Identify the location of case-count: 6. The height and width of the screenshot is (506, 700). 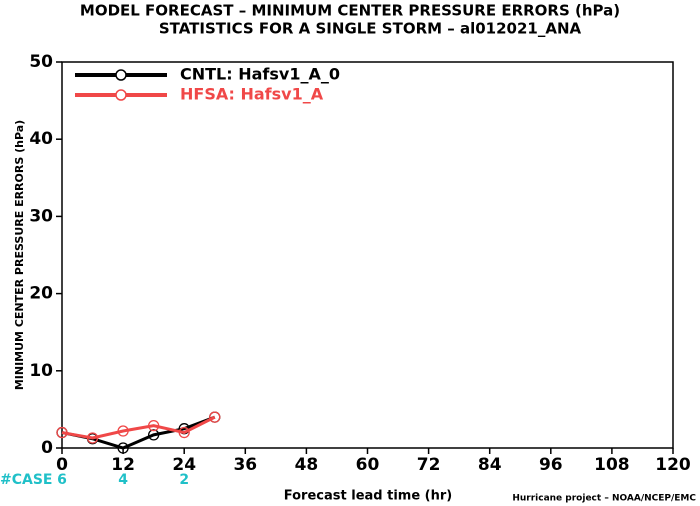
(62, 480).